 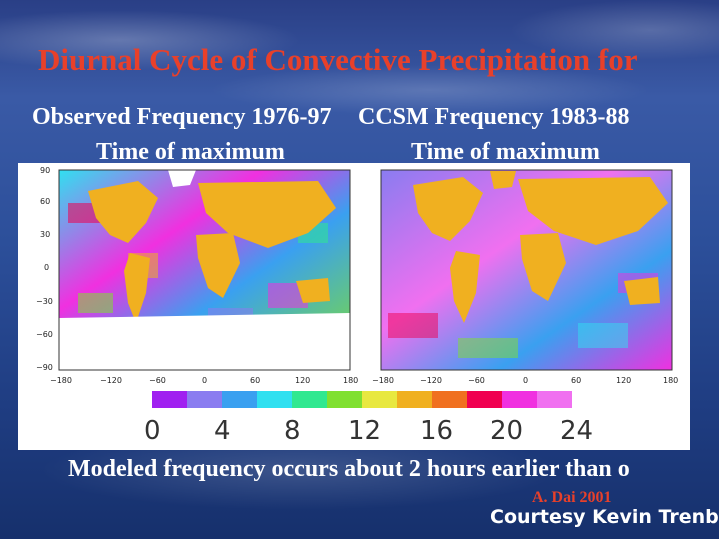 I want to click on colorbar-label: 4, so click(x=222, y=431).